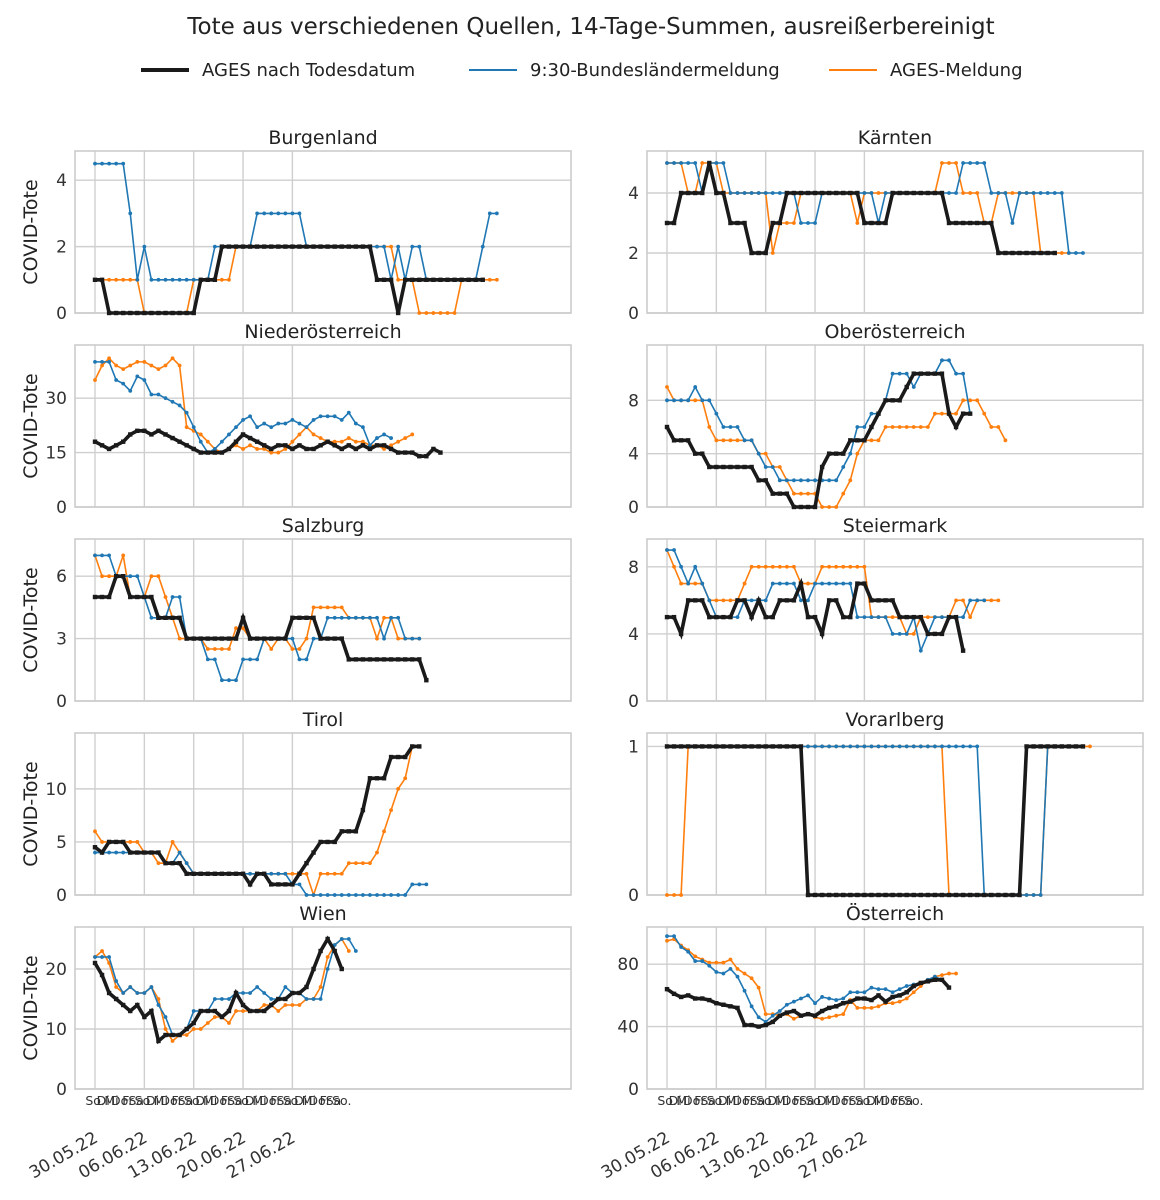 The image size is (1160, 1200). Describe the element at coordinates (716, 1100) in the screenshot. I see `day-tick-label: So.` at that location.